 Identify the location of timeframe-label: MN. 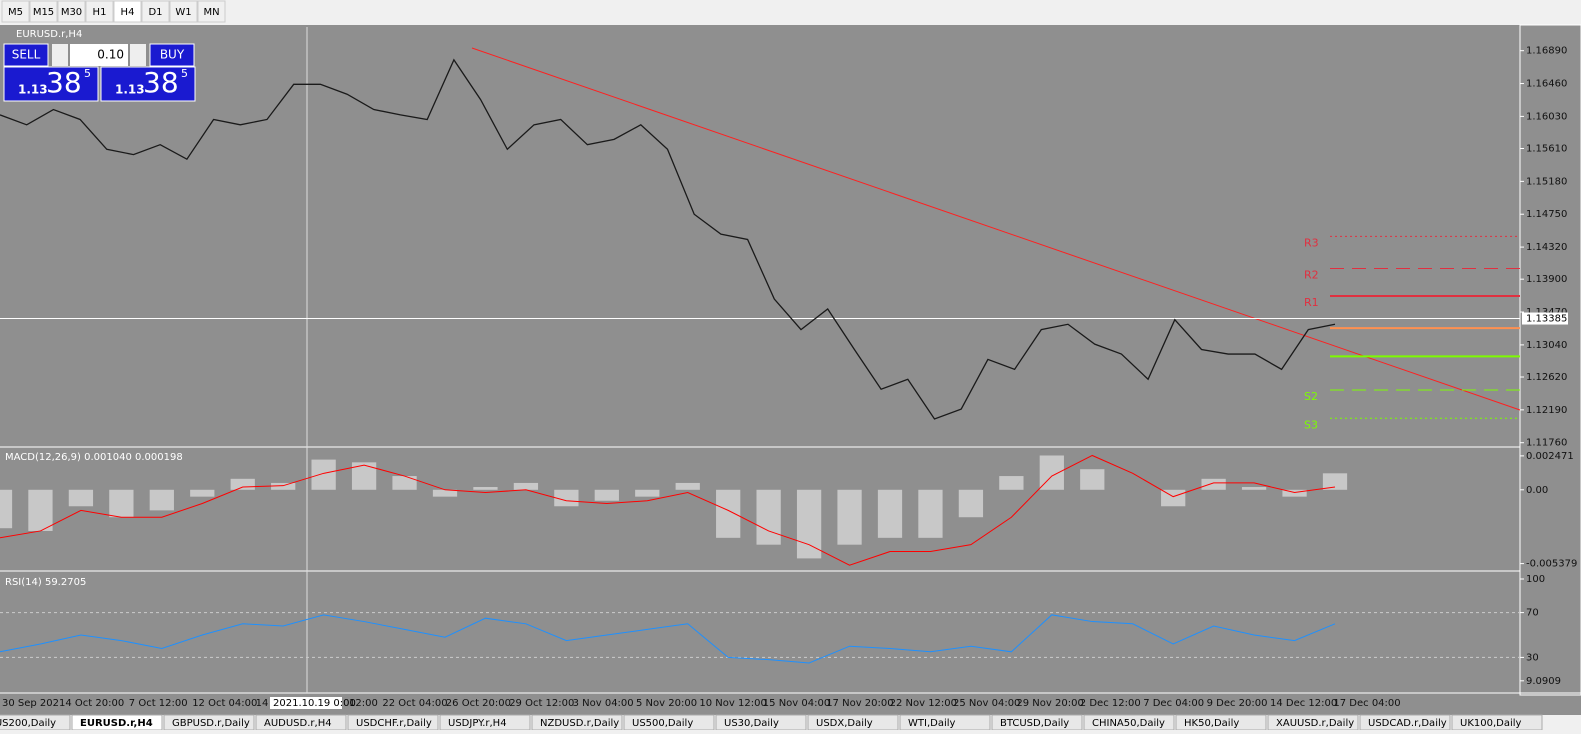
(211, 12).